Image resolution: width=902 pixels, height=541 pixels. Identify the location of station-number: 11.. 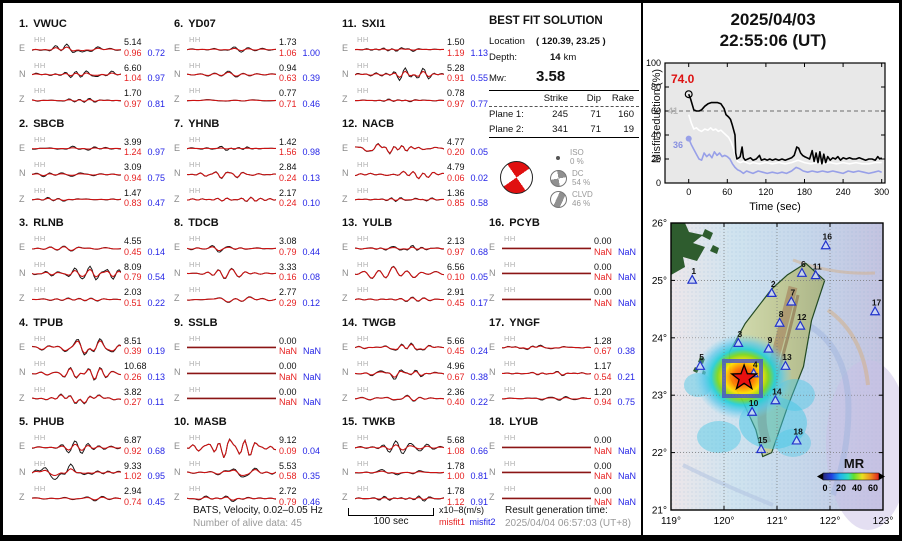
(349, 24).